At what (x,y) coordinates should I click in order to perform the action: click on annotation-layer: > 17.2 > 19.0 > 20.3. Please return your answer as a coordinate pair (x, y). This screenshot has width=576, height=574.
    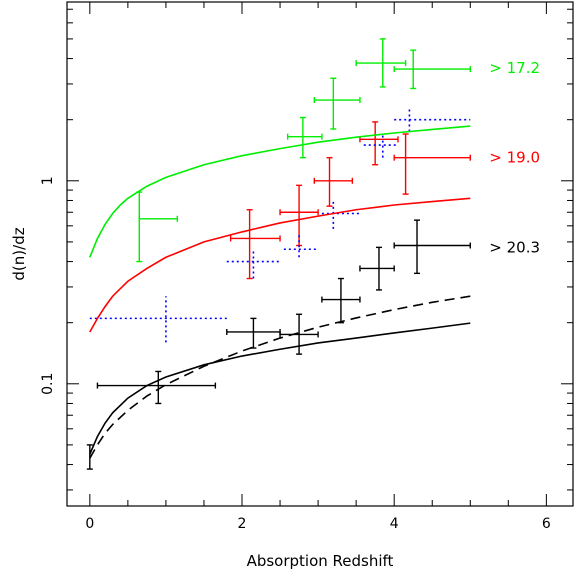
    Looking at the image, I should click on (514, 157).